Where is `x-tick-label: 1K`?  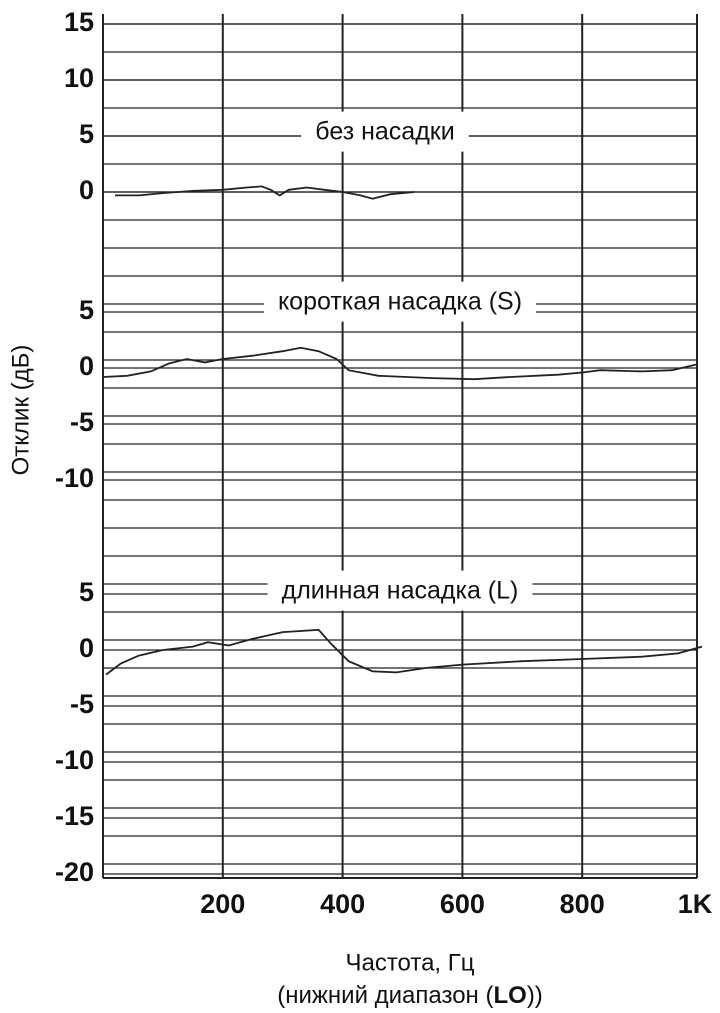 x-tick-label: 1K is located at coordinates (695, 904).